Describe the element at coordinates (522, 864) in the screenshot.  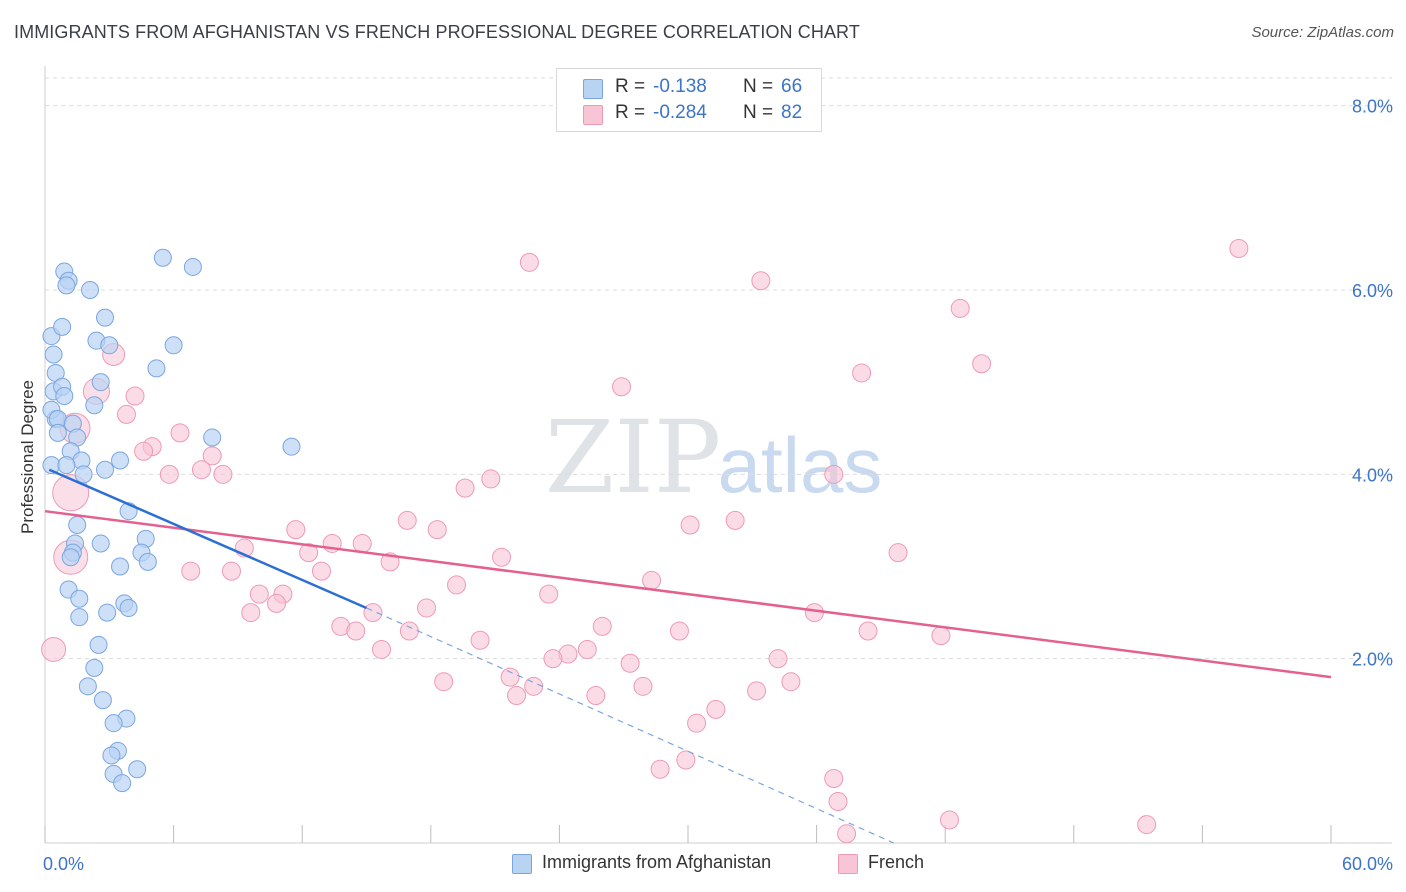
I see `bottom-legend-swatch-afghanistan` at that location.